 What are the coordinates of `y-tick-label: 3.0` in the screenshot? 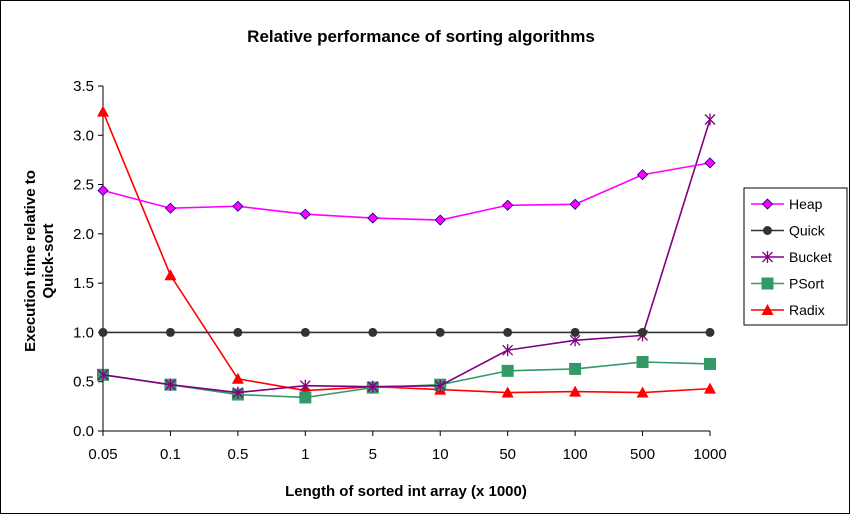 It's located at (83, 135).